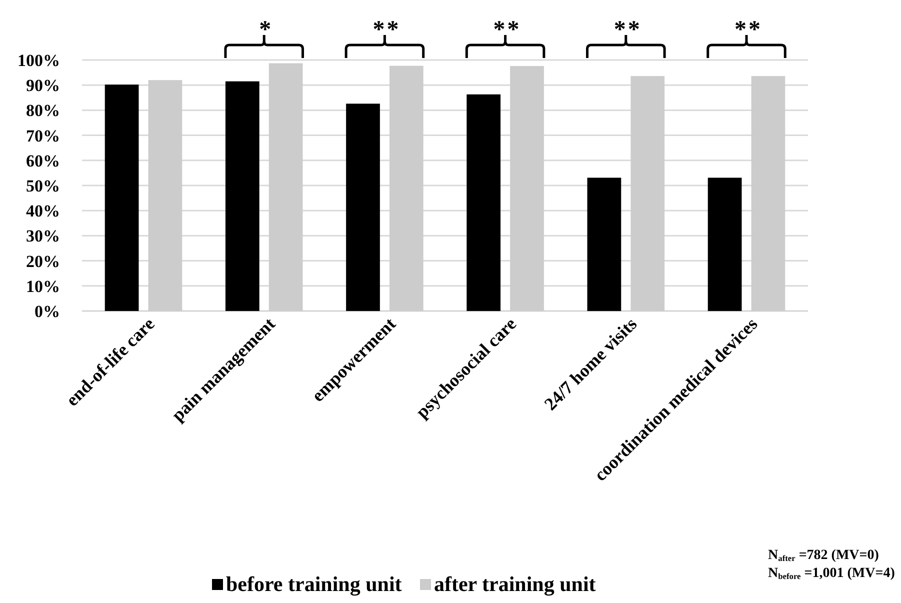 The height and width of the screenshot is (603, 901). Describe the element at coordinates (47, 311) in the screenshot. I see `y-tick-label: 0%` at that location.